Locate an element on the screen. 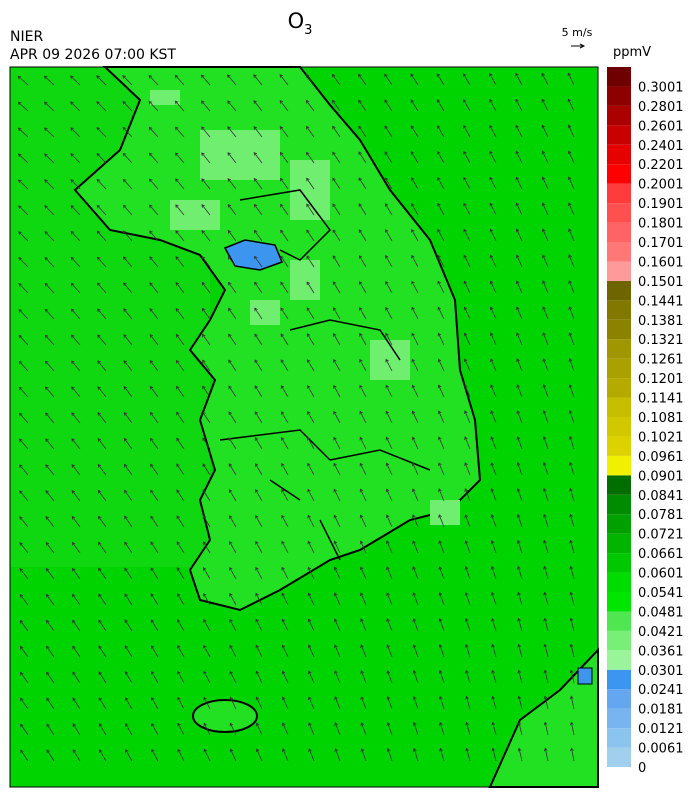 This screenshot has height=802, width=692. title: O3 is located at coordinates (300, 23).